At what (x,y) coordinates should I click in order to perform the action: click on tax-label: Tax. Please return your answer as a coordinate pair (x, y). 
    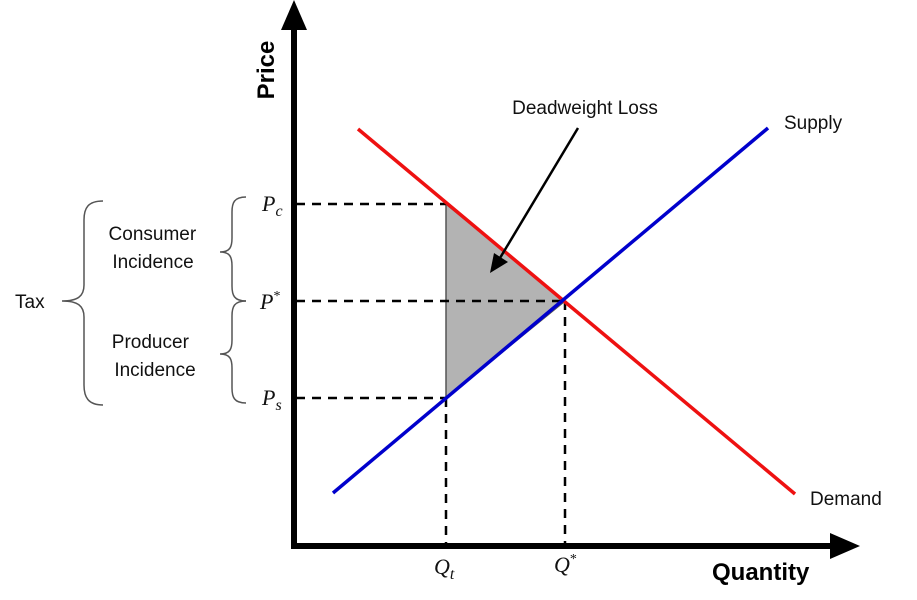
    Looking at the image, I should click on (30, 302).